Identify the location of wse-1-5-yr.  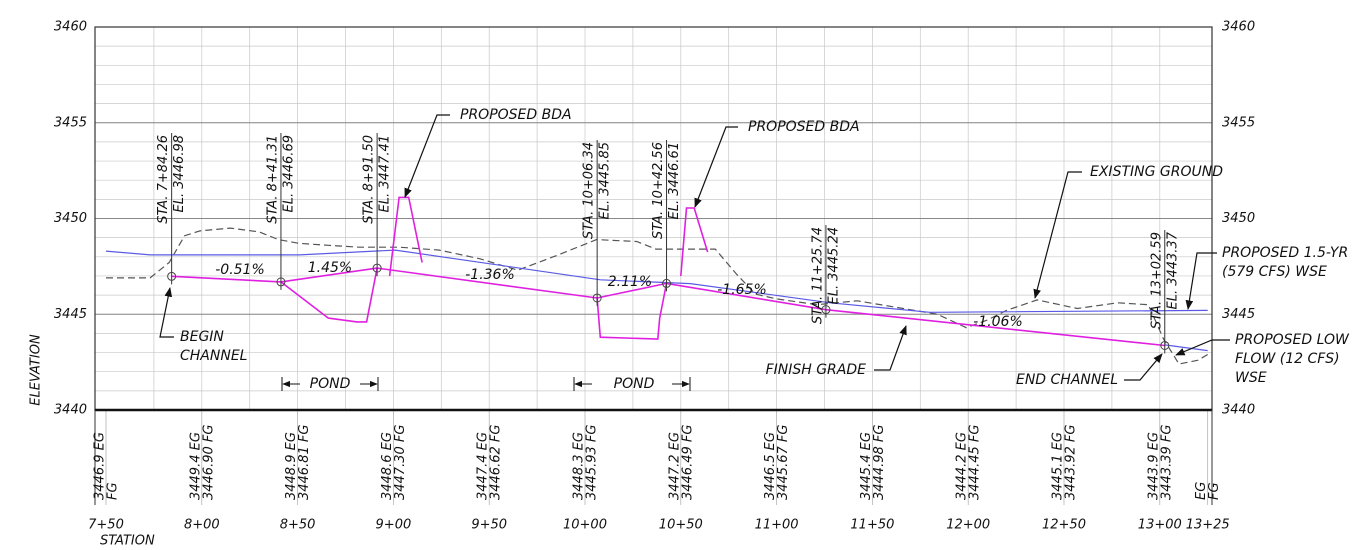
(656, 281).